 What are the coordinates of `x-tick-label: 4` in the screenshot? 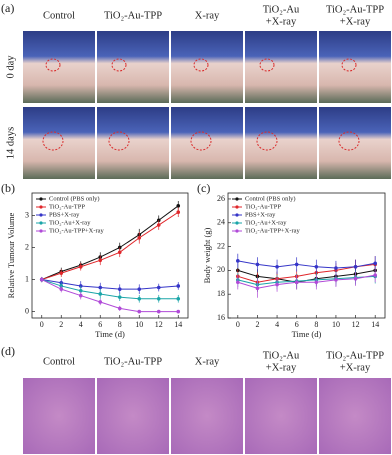 It's located at (81, 324).